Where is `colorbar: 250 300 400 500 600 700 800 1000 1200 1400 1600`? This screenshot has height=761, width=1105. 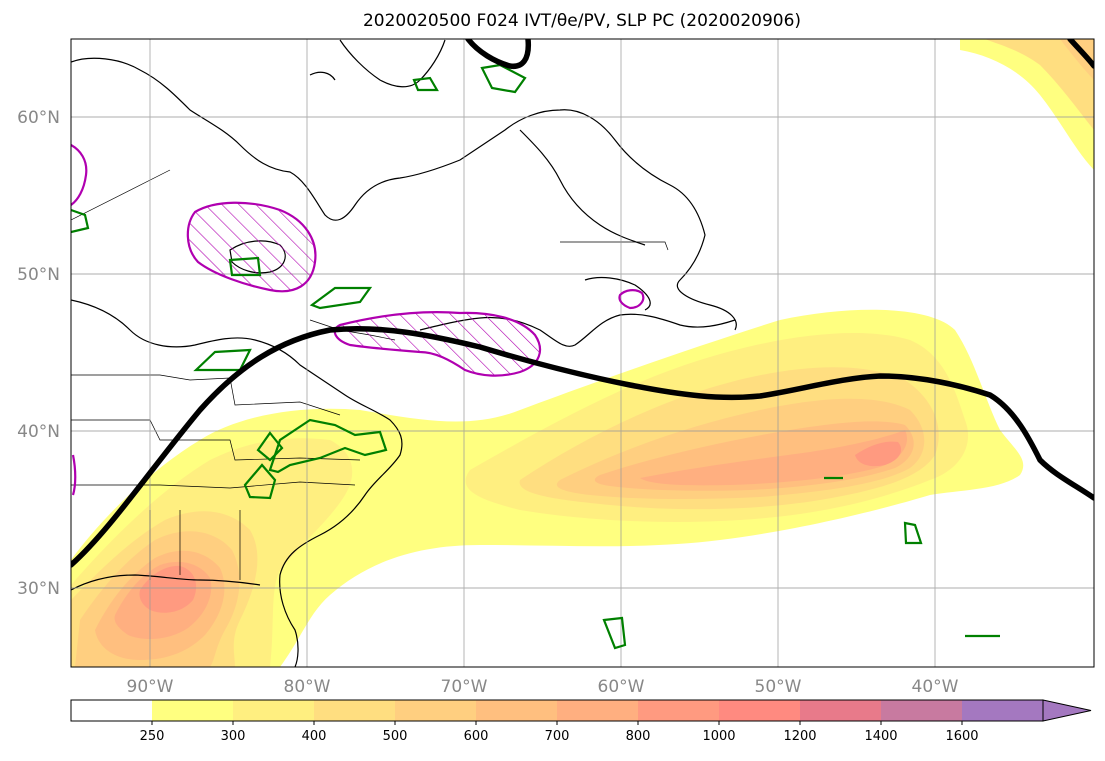
colorbar: 250 300 400 500 600 700 800 1000 1200 1400 1600 is located at coordinates (581, 721).